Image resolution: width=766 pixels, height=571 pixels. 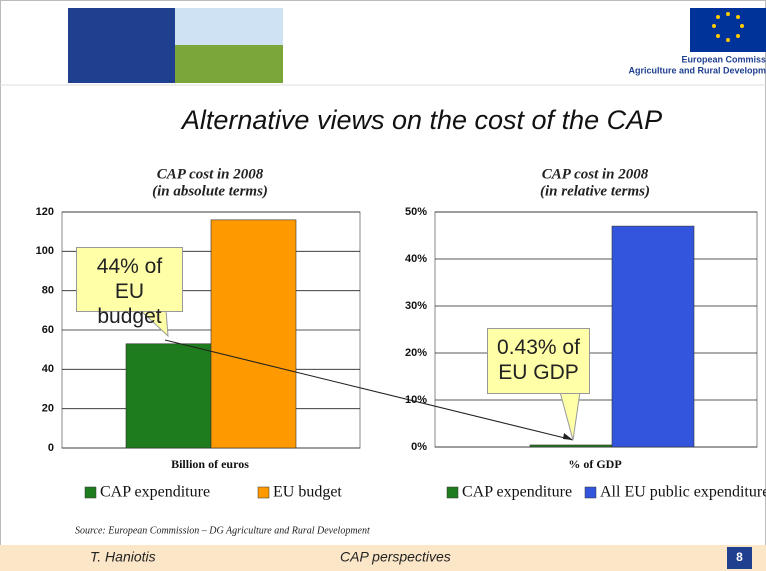 I want to click on header-sky, so click(x=229, y=26).